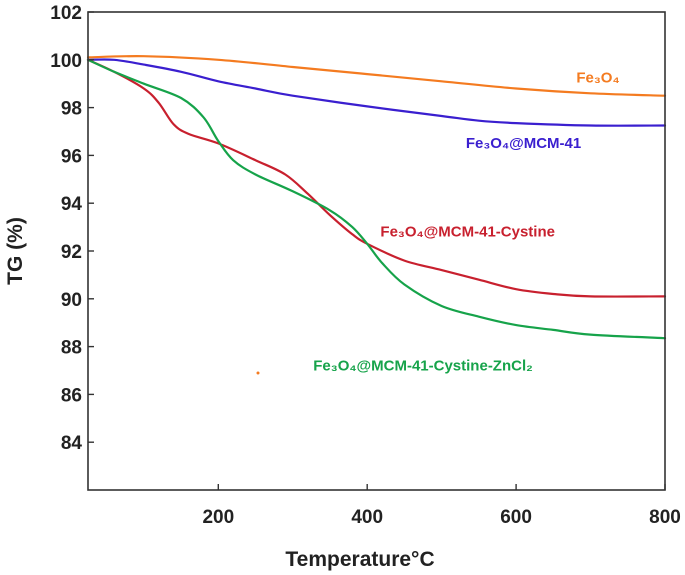 The width and height of the screenshot is (685, 575). Describe the element at coordinates (441, 506) in the screenshot. I see `x-axis: 200 400 600 800` at that location.